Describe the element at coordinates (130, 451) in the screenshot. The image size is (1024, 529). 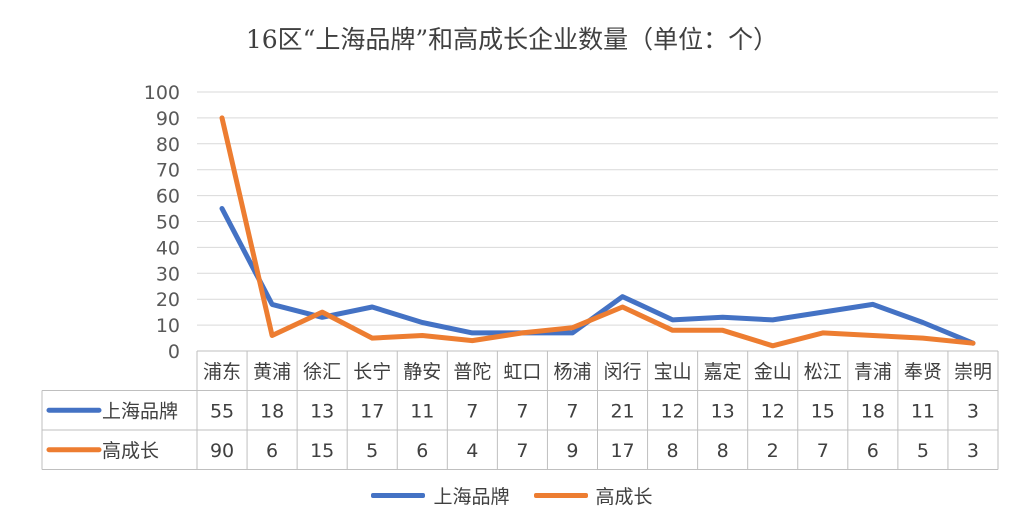
I see `table-series-name: 高成长` at that location.